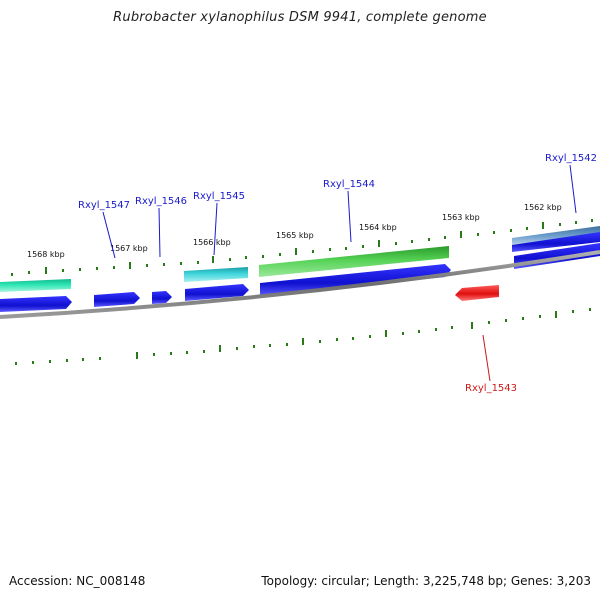 The height and width of the screenshot is (600, 600). I want to click on kbp-label: 1563 kbp, so click(461, 217).